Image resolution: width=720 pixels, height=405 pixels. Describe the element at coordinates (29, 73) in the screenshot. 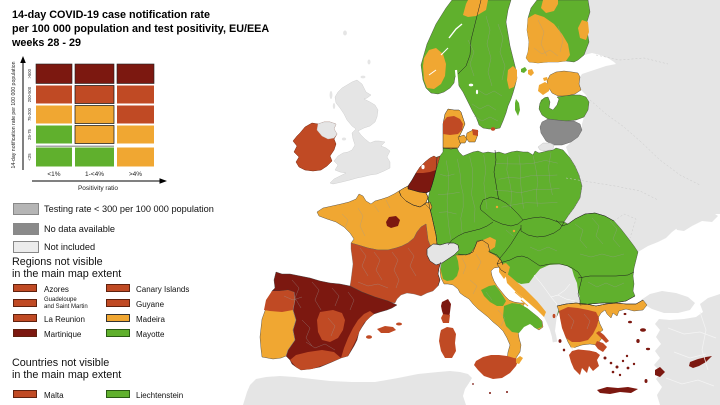

I see `svg-text: >500` at that location.